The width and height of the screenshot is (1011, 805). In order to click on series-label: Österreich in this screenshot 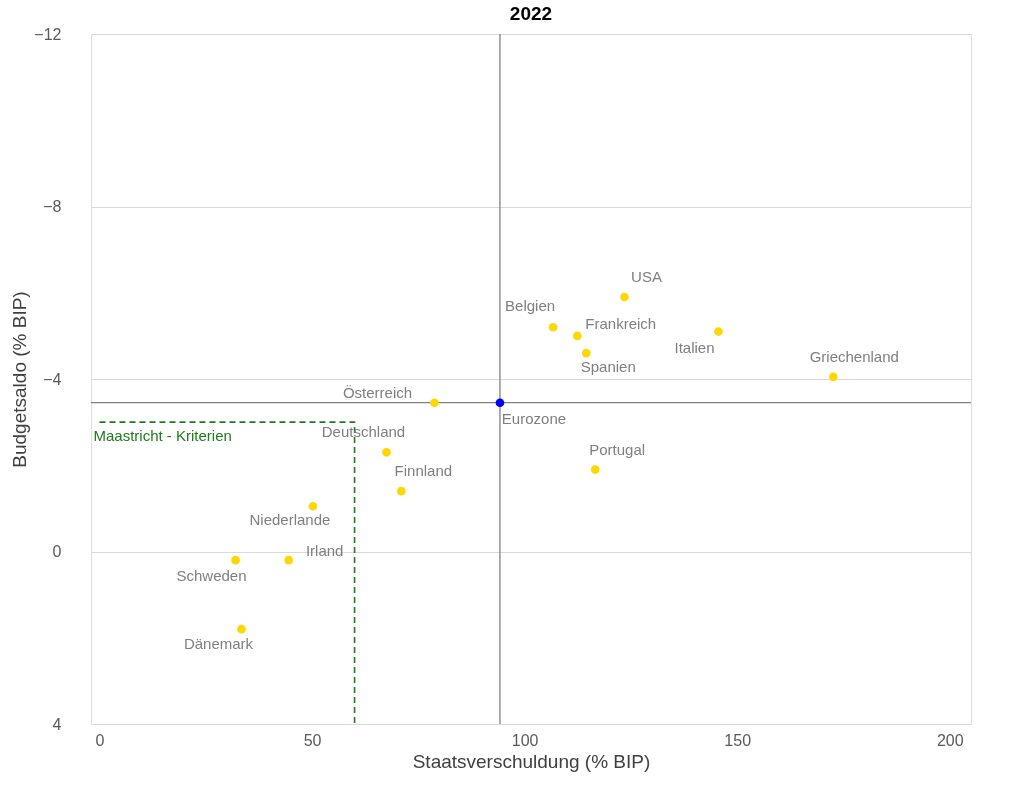, I will do `click(377, 392)`.